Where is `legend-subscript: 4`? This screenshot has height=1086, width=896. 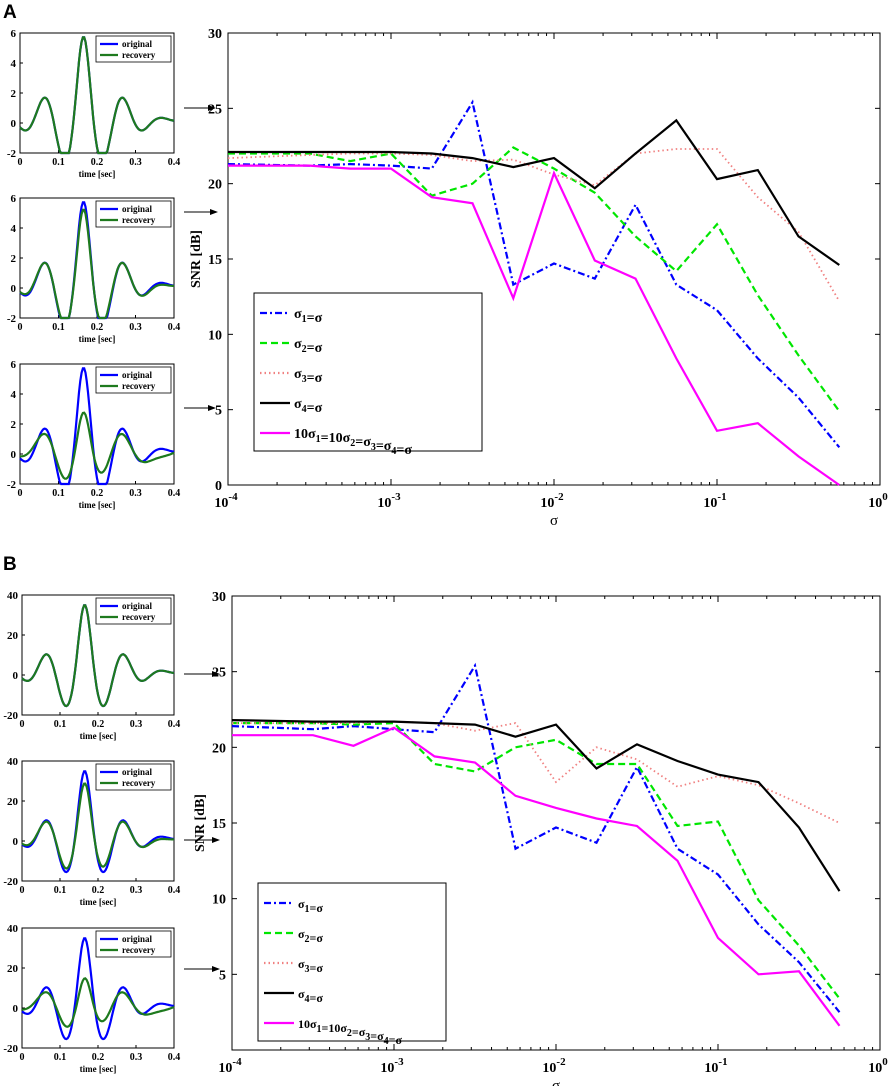
legend-subscript: 4 is located at coordinates (307, 999).